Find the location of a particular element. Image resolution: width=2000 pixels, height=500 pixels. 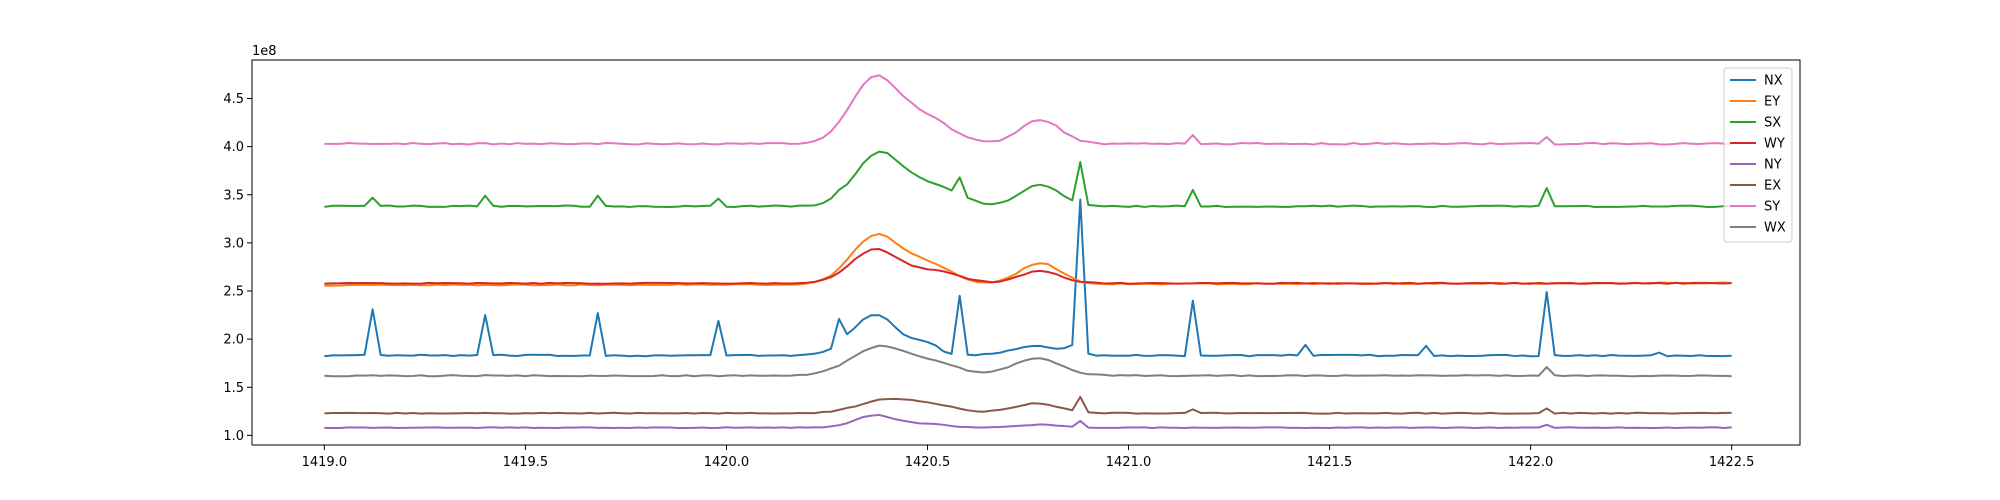

legend-box is located at coordinates (1758, 155).